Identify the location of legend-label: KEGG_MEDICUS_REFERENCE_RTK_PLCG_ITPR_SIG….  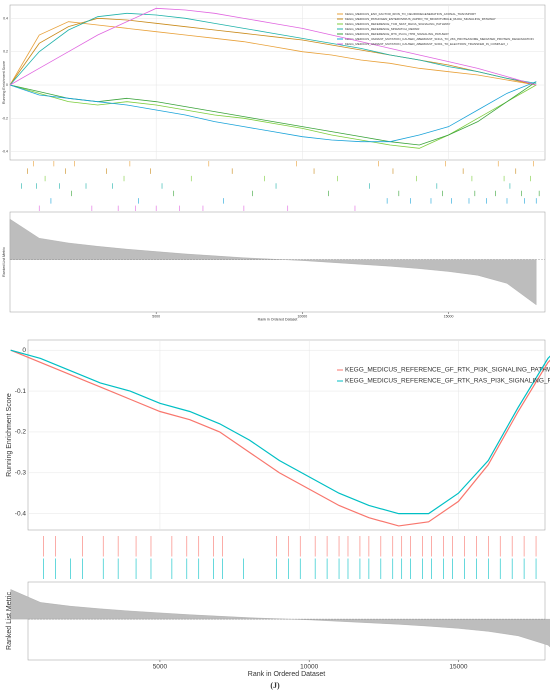
(397, 34).